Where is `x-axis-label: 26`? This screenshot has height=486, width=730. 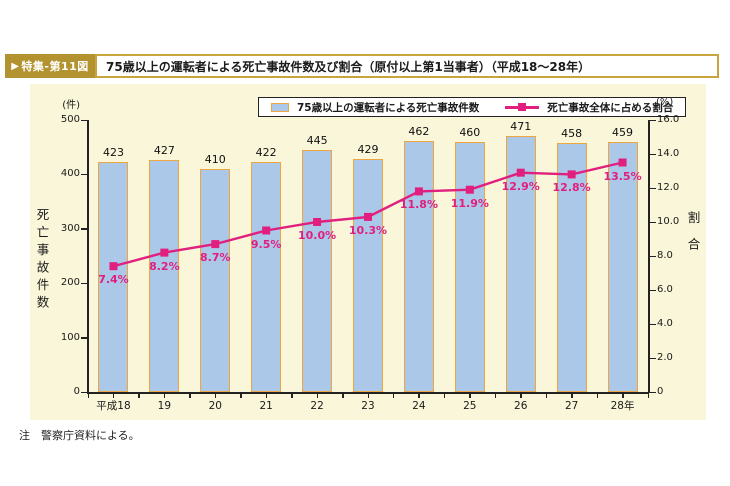 x-axis-label: 26 is located at coordinates (521, 406).